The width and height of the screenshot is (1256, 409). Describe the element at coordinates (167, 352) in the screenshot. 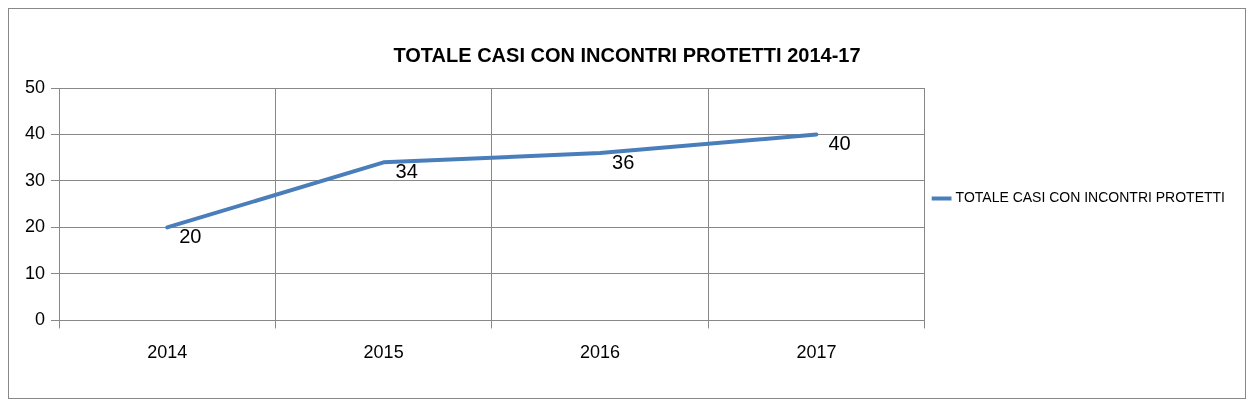

I see `x-tick-label: 2014` at that location.